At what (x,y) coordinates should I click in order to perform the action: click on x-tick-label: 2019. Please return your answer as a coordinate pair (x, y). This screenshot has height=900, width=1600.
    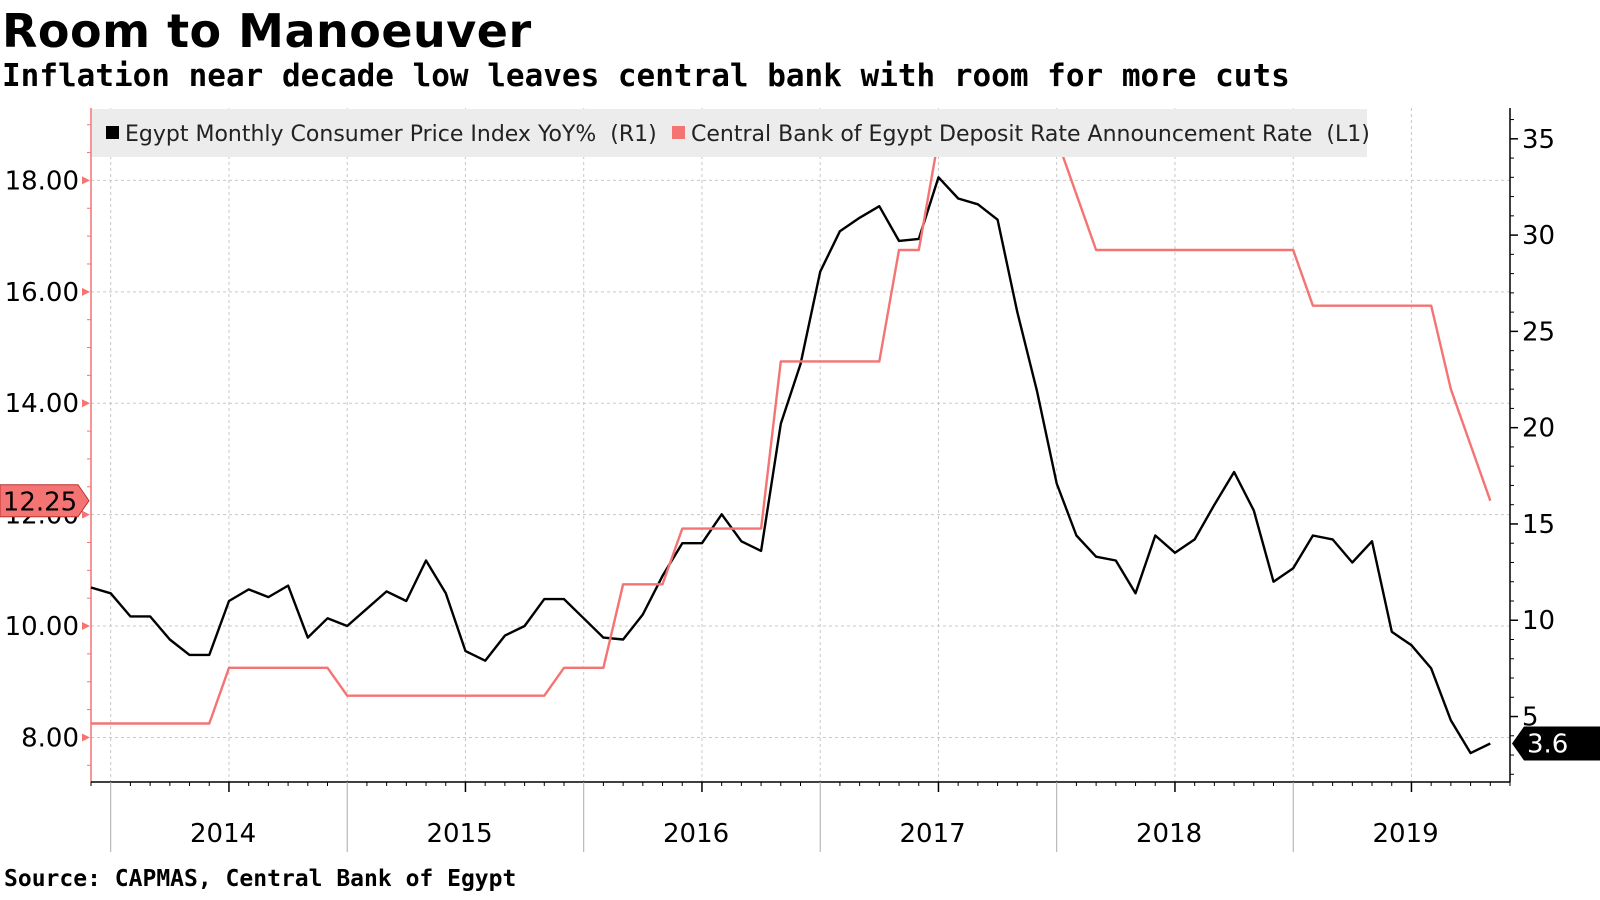
    Looking at the image, I should click on (1406, 834).